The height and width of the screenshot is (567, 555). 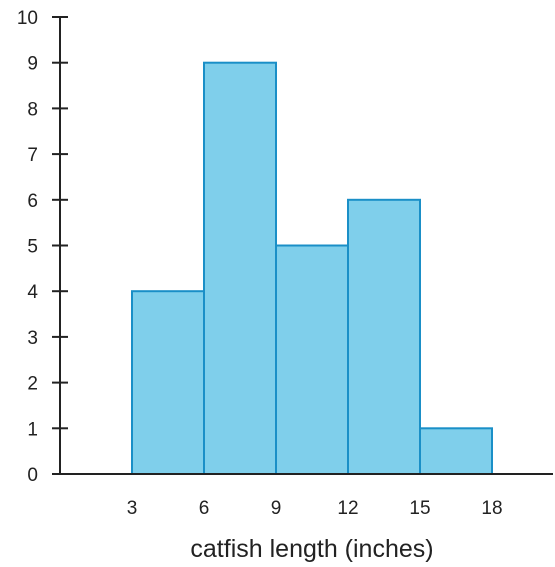 I want to click on y-tick-label: 10, so click(x=27, y=18).